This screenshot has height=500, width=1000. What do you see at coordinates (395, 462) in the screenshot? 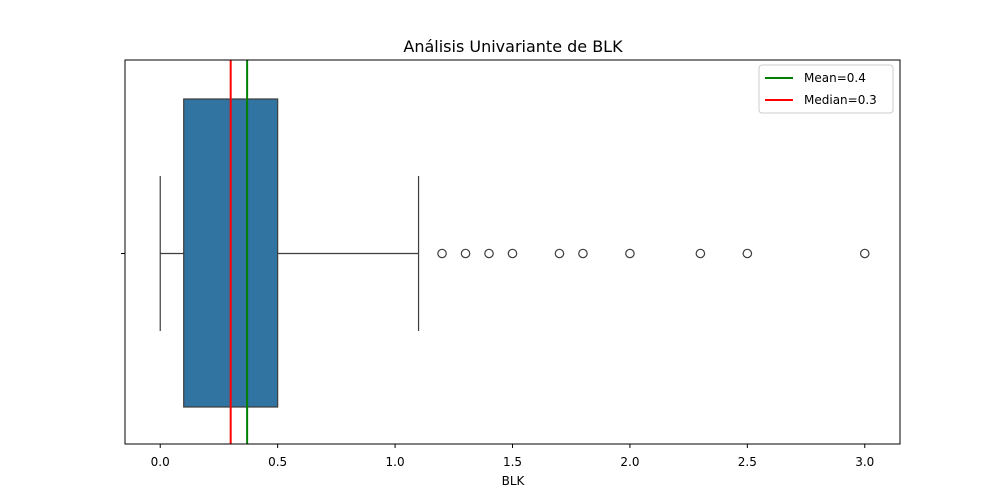
I see `x-tick-label: 1.0` at bounding box center [395, 462].